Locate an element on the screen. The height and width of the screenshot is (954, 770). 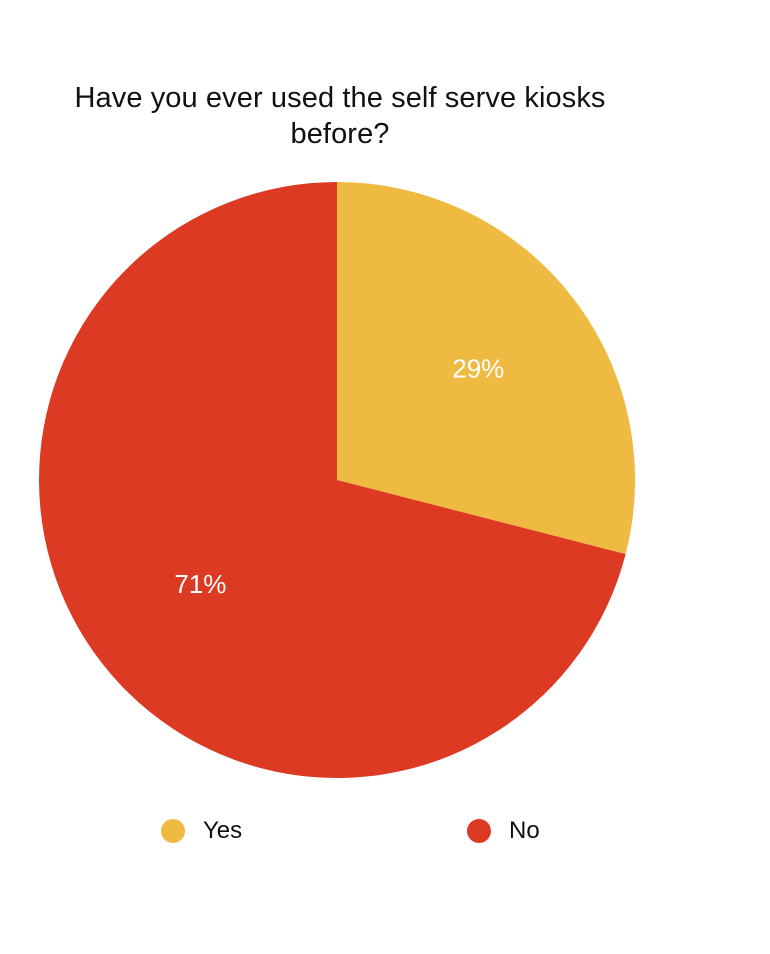
legend-item-yes: Yes is located at coordinates (201, 831).